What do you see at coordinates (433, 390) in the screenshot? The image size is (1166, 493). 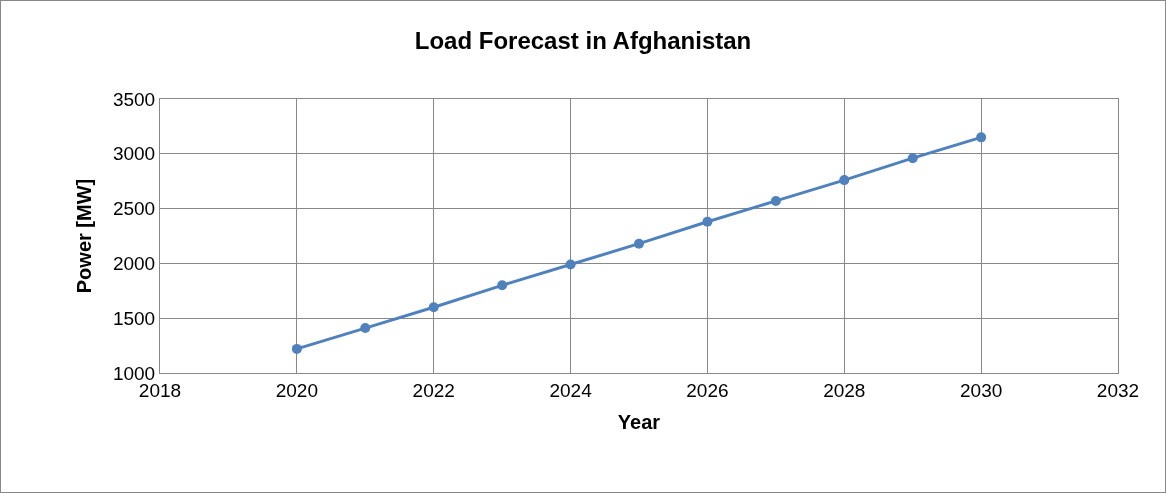 I see `x-tick-label: 2022` at bounding box center [433, 390].